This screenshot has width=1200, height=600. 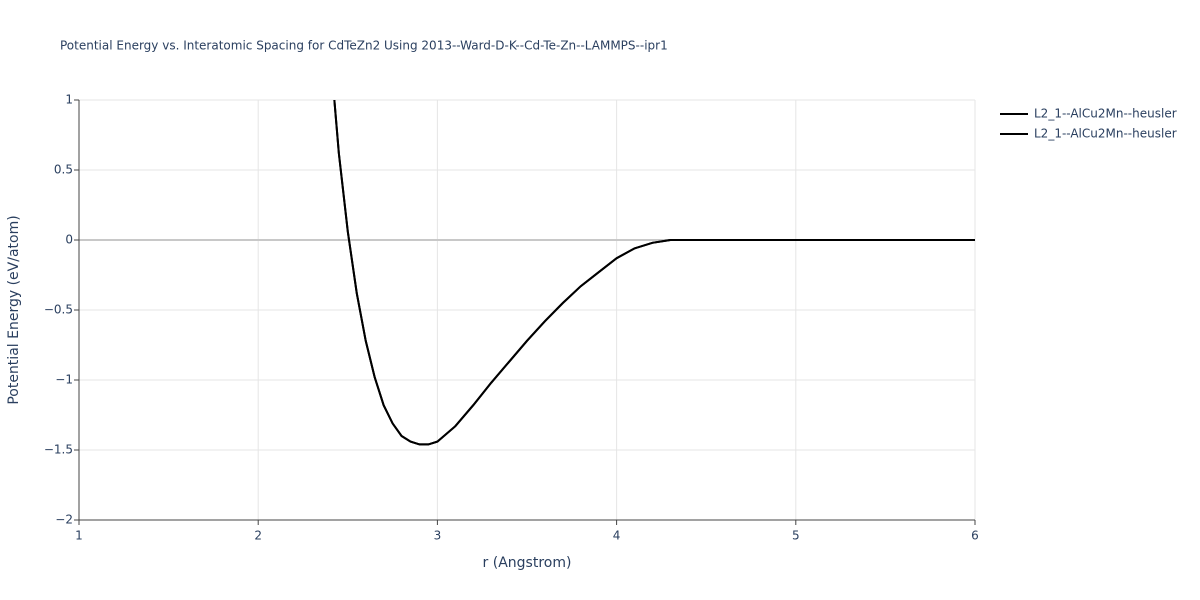 What do you see at coordinates (64, 380) in the screenshot?
I see `y-tick-label: −1` at bounding box center [64, 380].